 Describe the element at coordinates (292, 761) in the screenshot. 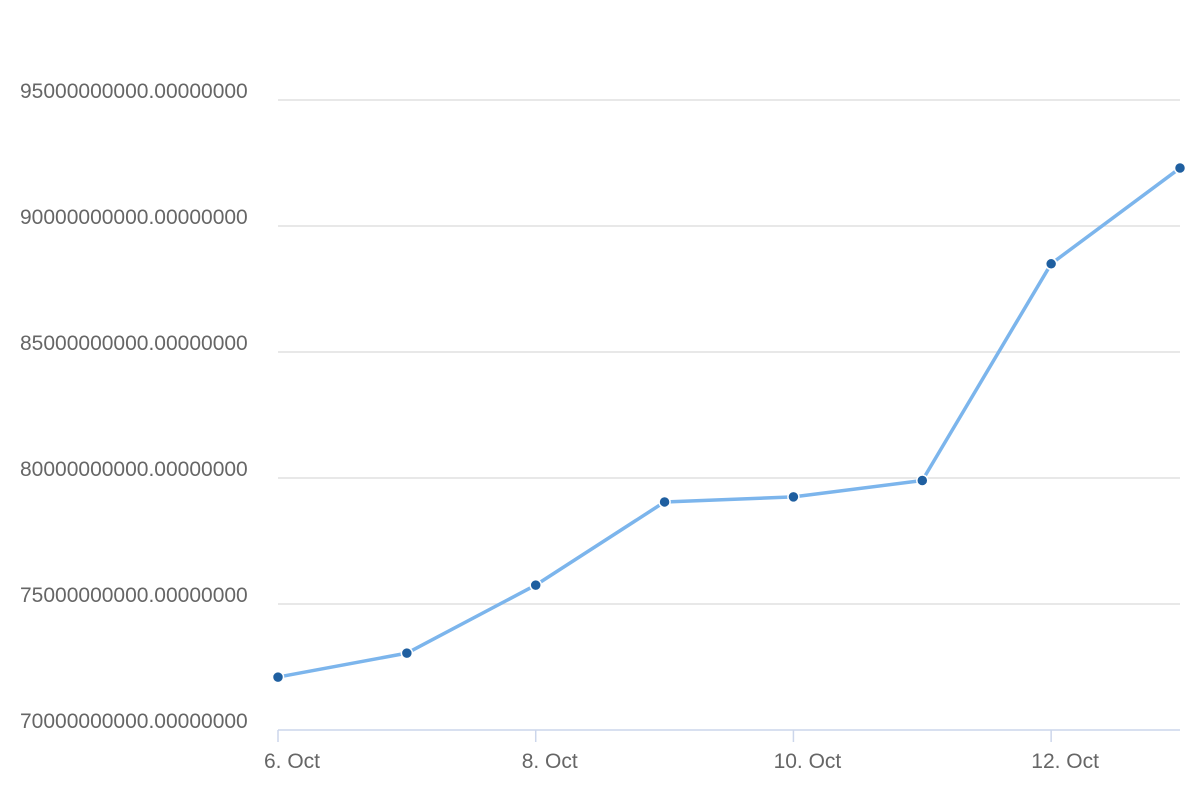

I see `x-tick-label: 6. Oct` at that location.